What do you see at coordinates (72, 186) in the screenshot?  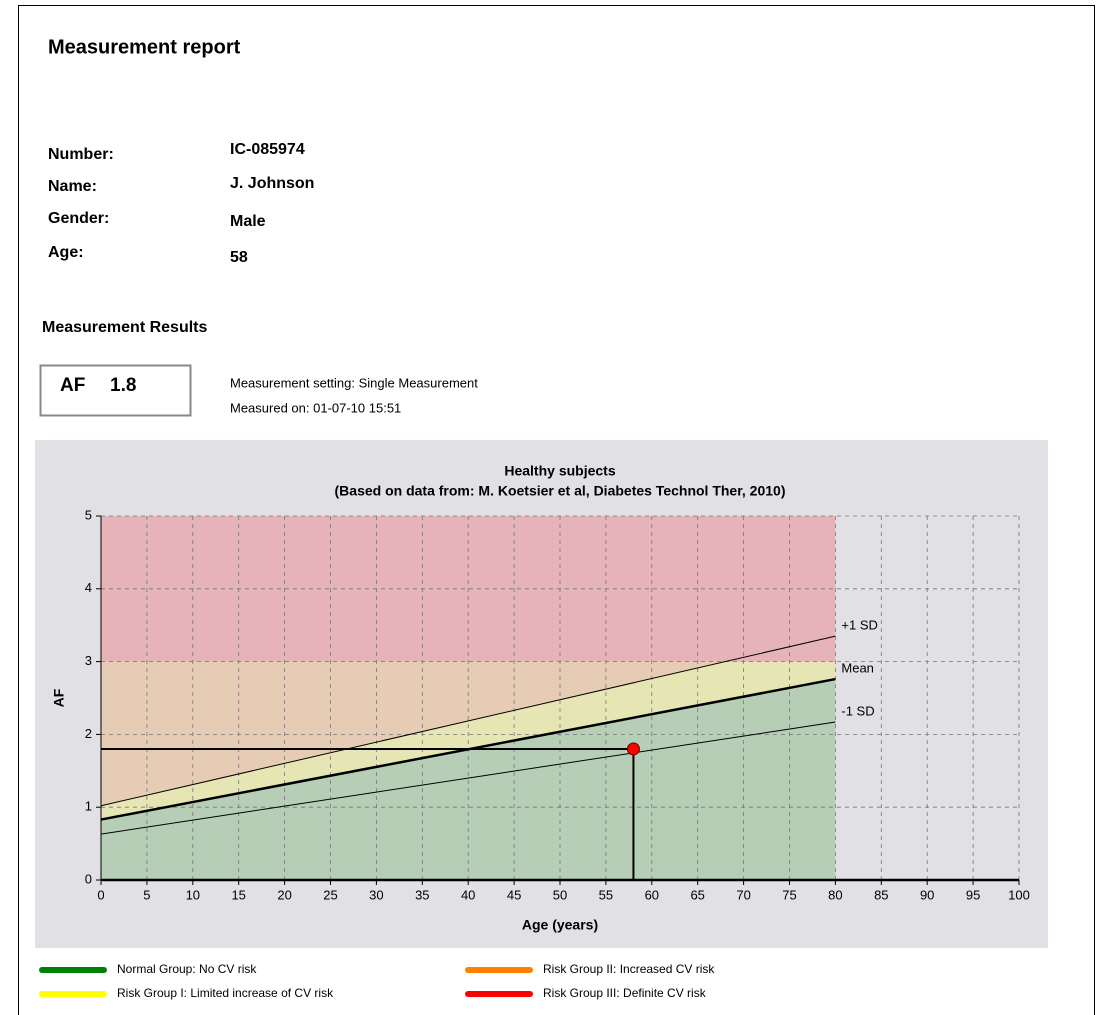 I see `field-label: Name:` at bounding box center [72, 186].